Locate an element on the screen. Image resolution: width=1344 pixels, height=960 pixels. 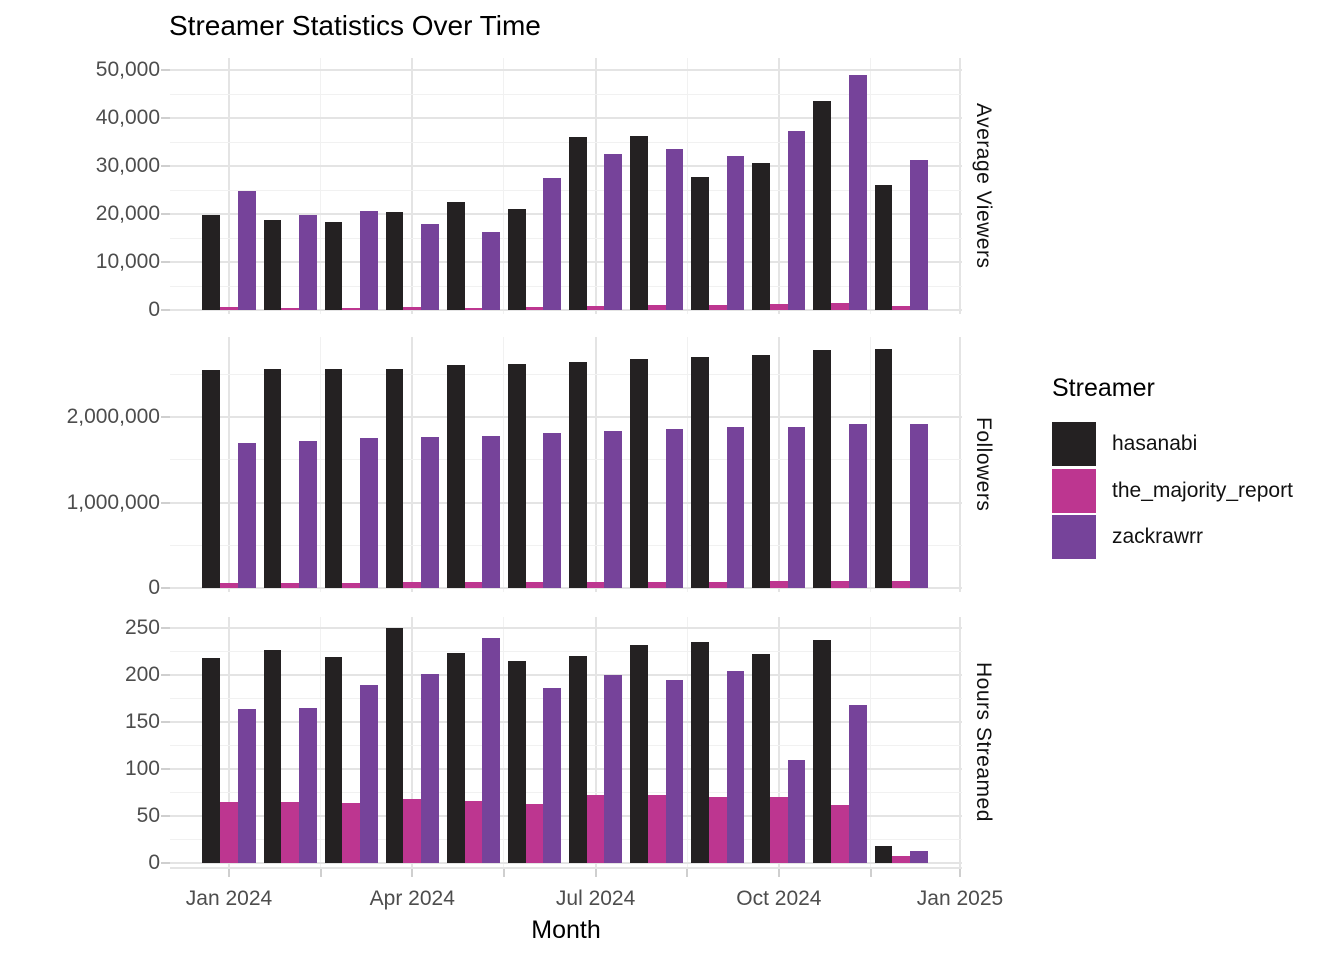
y-tick-label: 200 is located at coordinates (142, 675).